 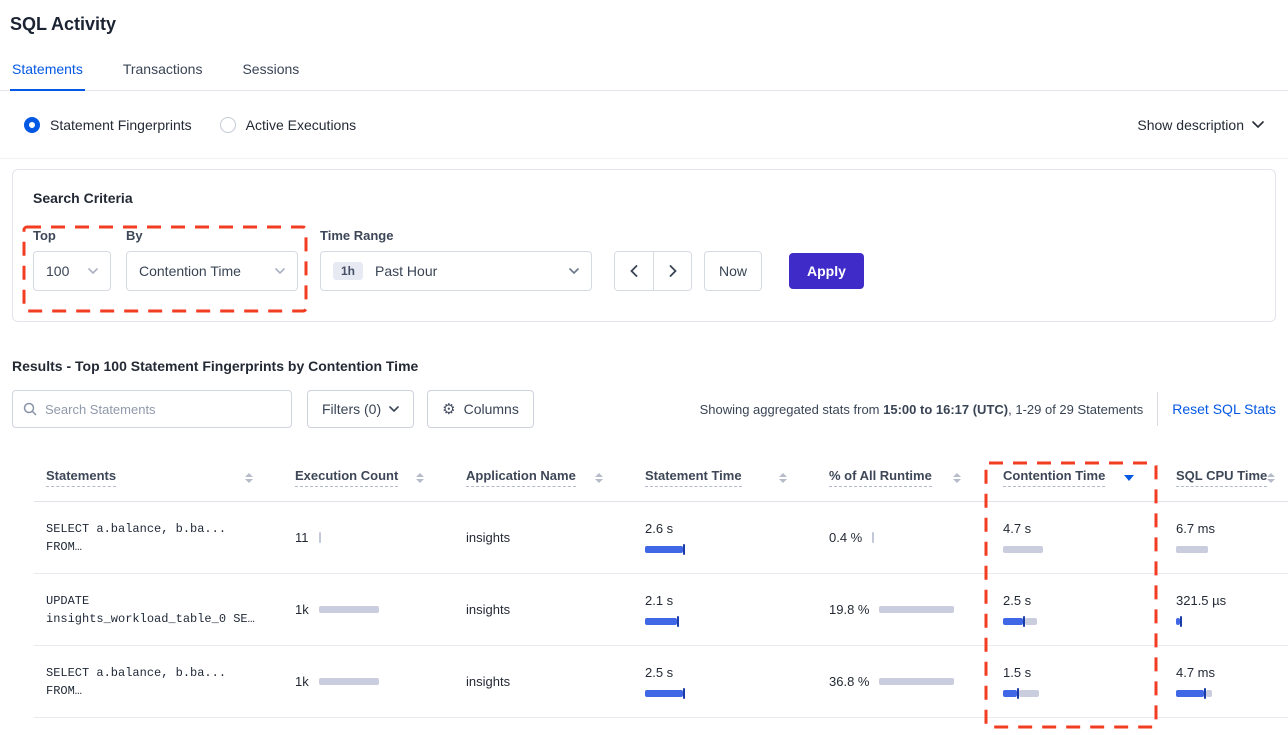 I want to click on radio-active-executions: Active Executions, so click(x=288, y=124).